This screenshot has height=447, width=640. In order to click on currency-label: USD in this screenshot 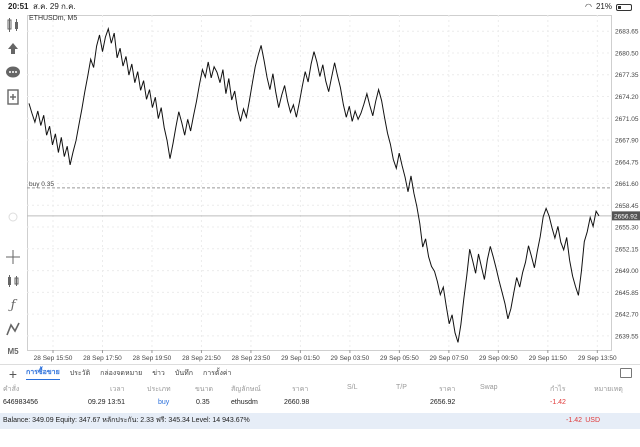, I will do `click(592, 420)`.